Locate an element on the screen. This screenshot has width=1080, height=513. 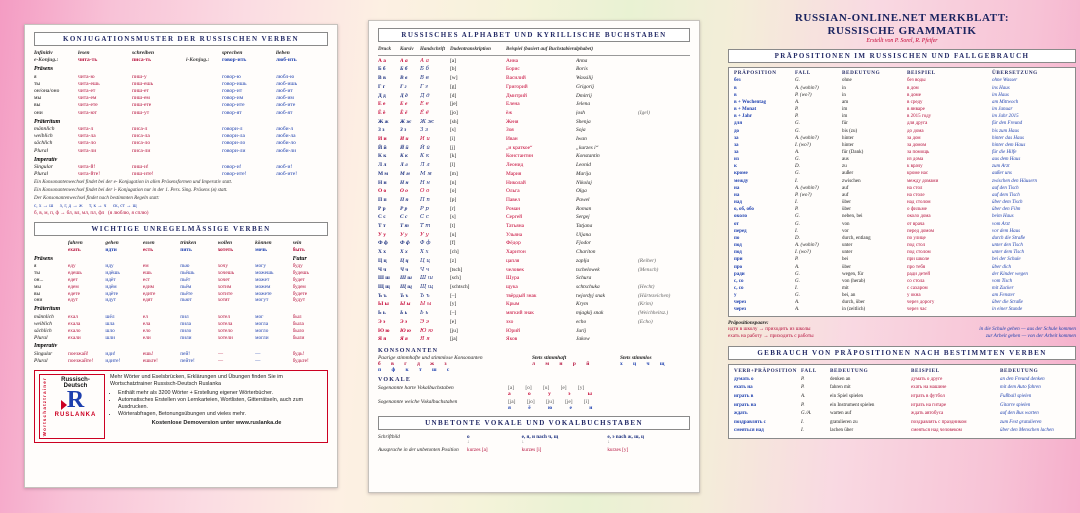
letter-handwriting: Г г is located at coordinates (424, 86).